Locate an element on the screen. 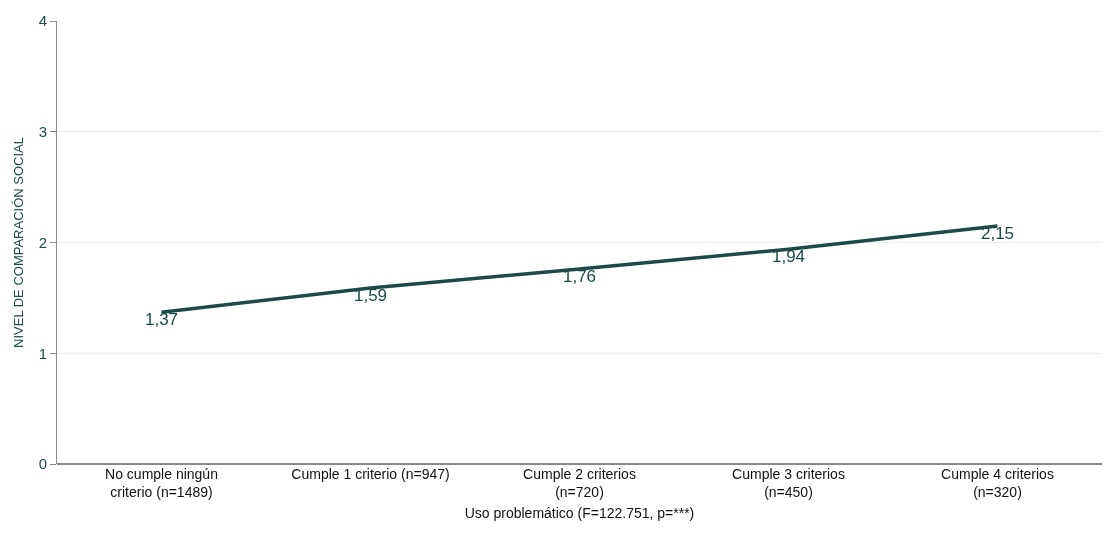  y-tick-label: 4 is located at coordinates (42, 21).